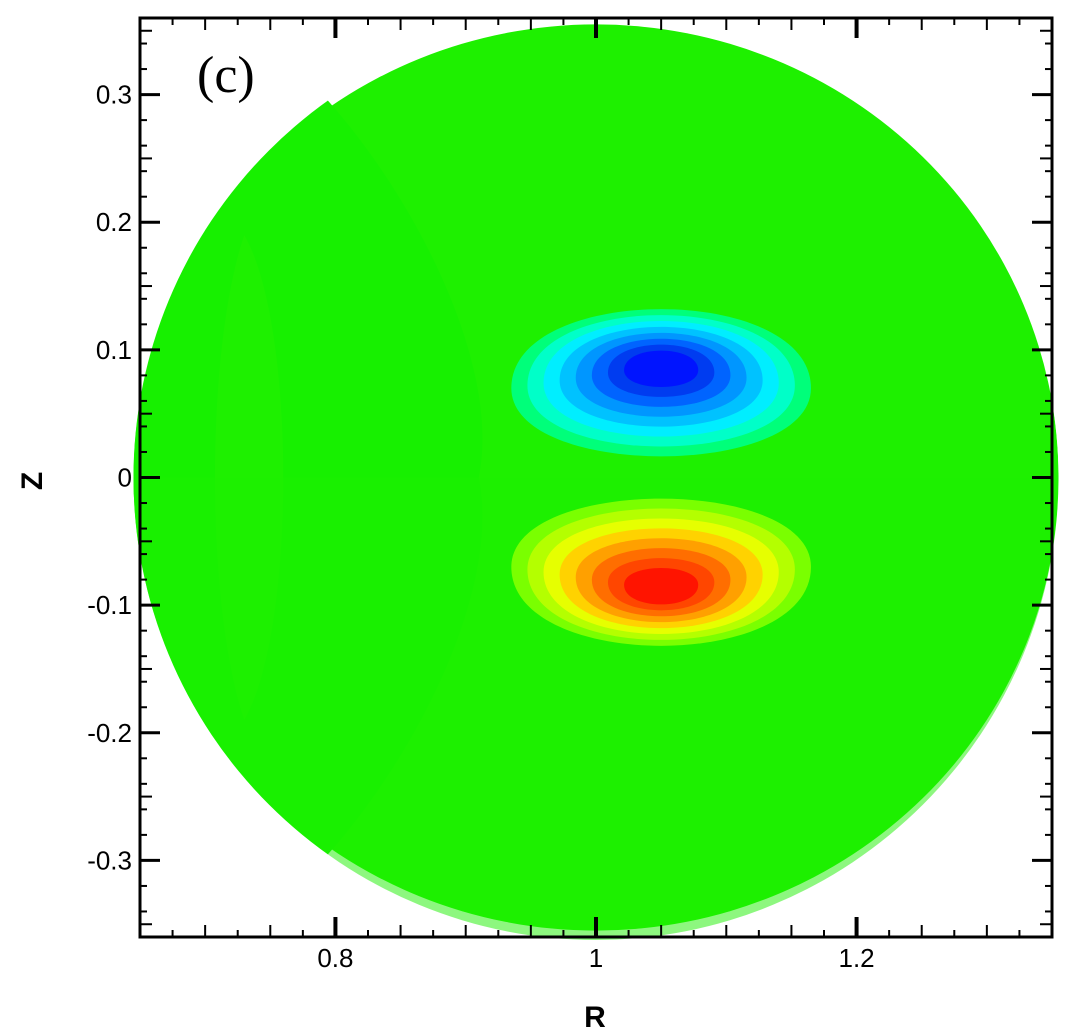  What do you see at coordinates (125, 478) in the screenshot?
I see `y-tick-label: 0` at bounding box center [125, 478].